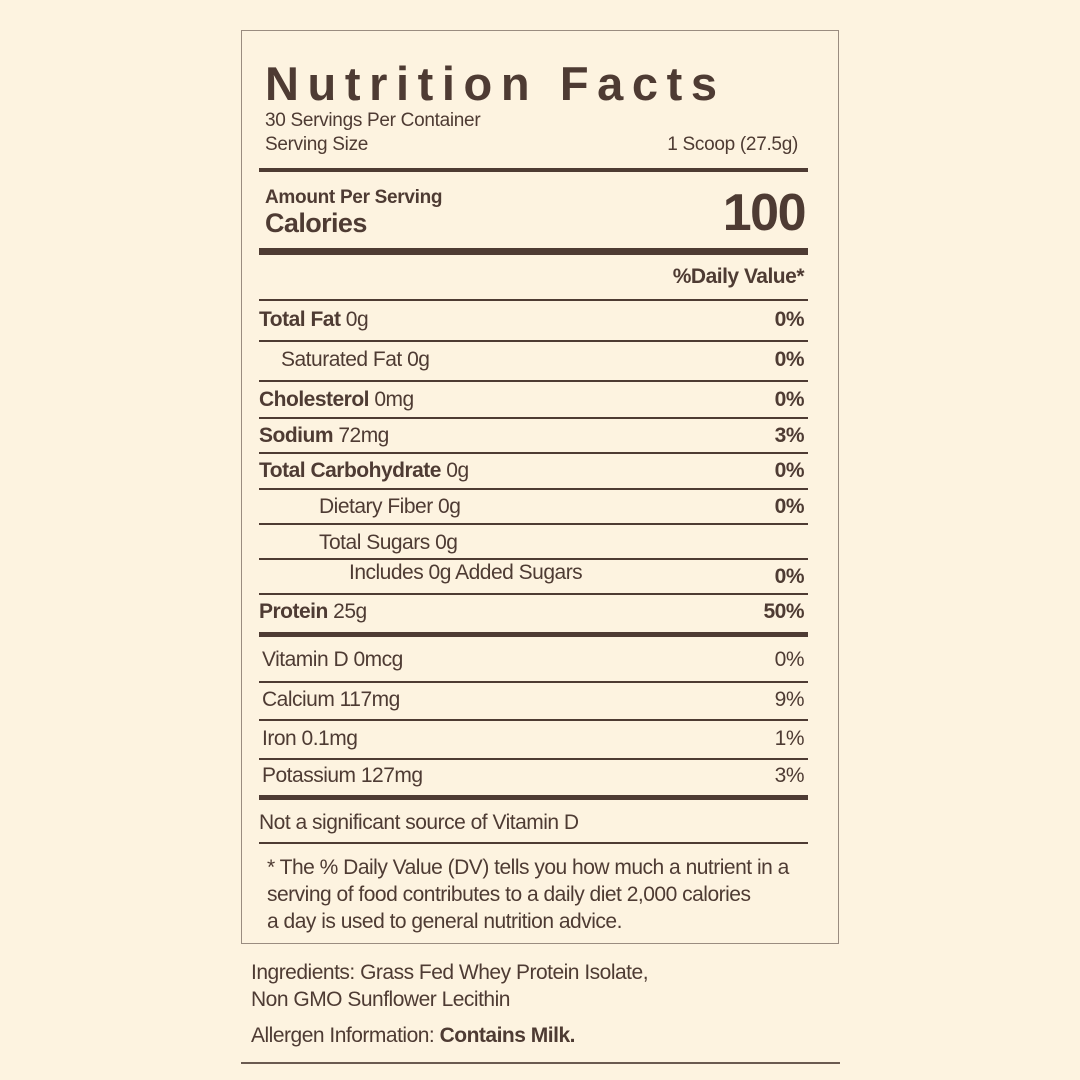  Describe the element at coordinates (532, 779) in the screenshot. I see `vitamin-row: Potassium 127mg 3%` at that location.